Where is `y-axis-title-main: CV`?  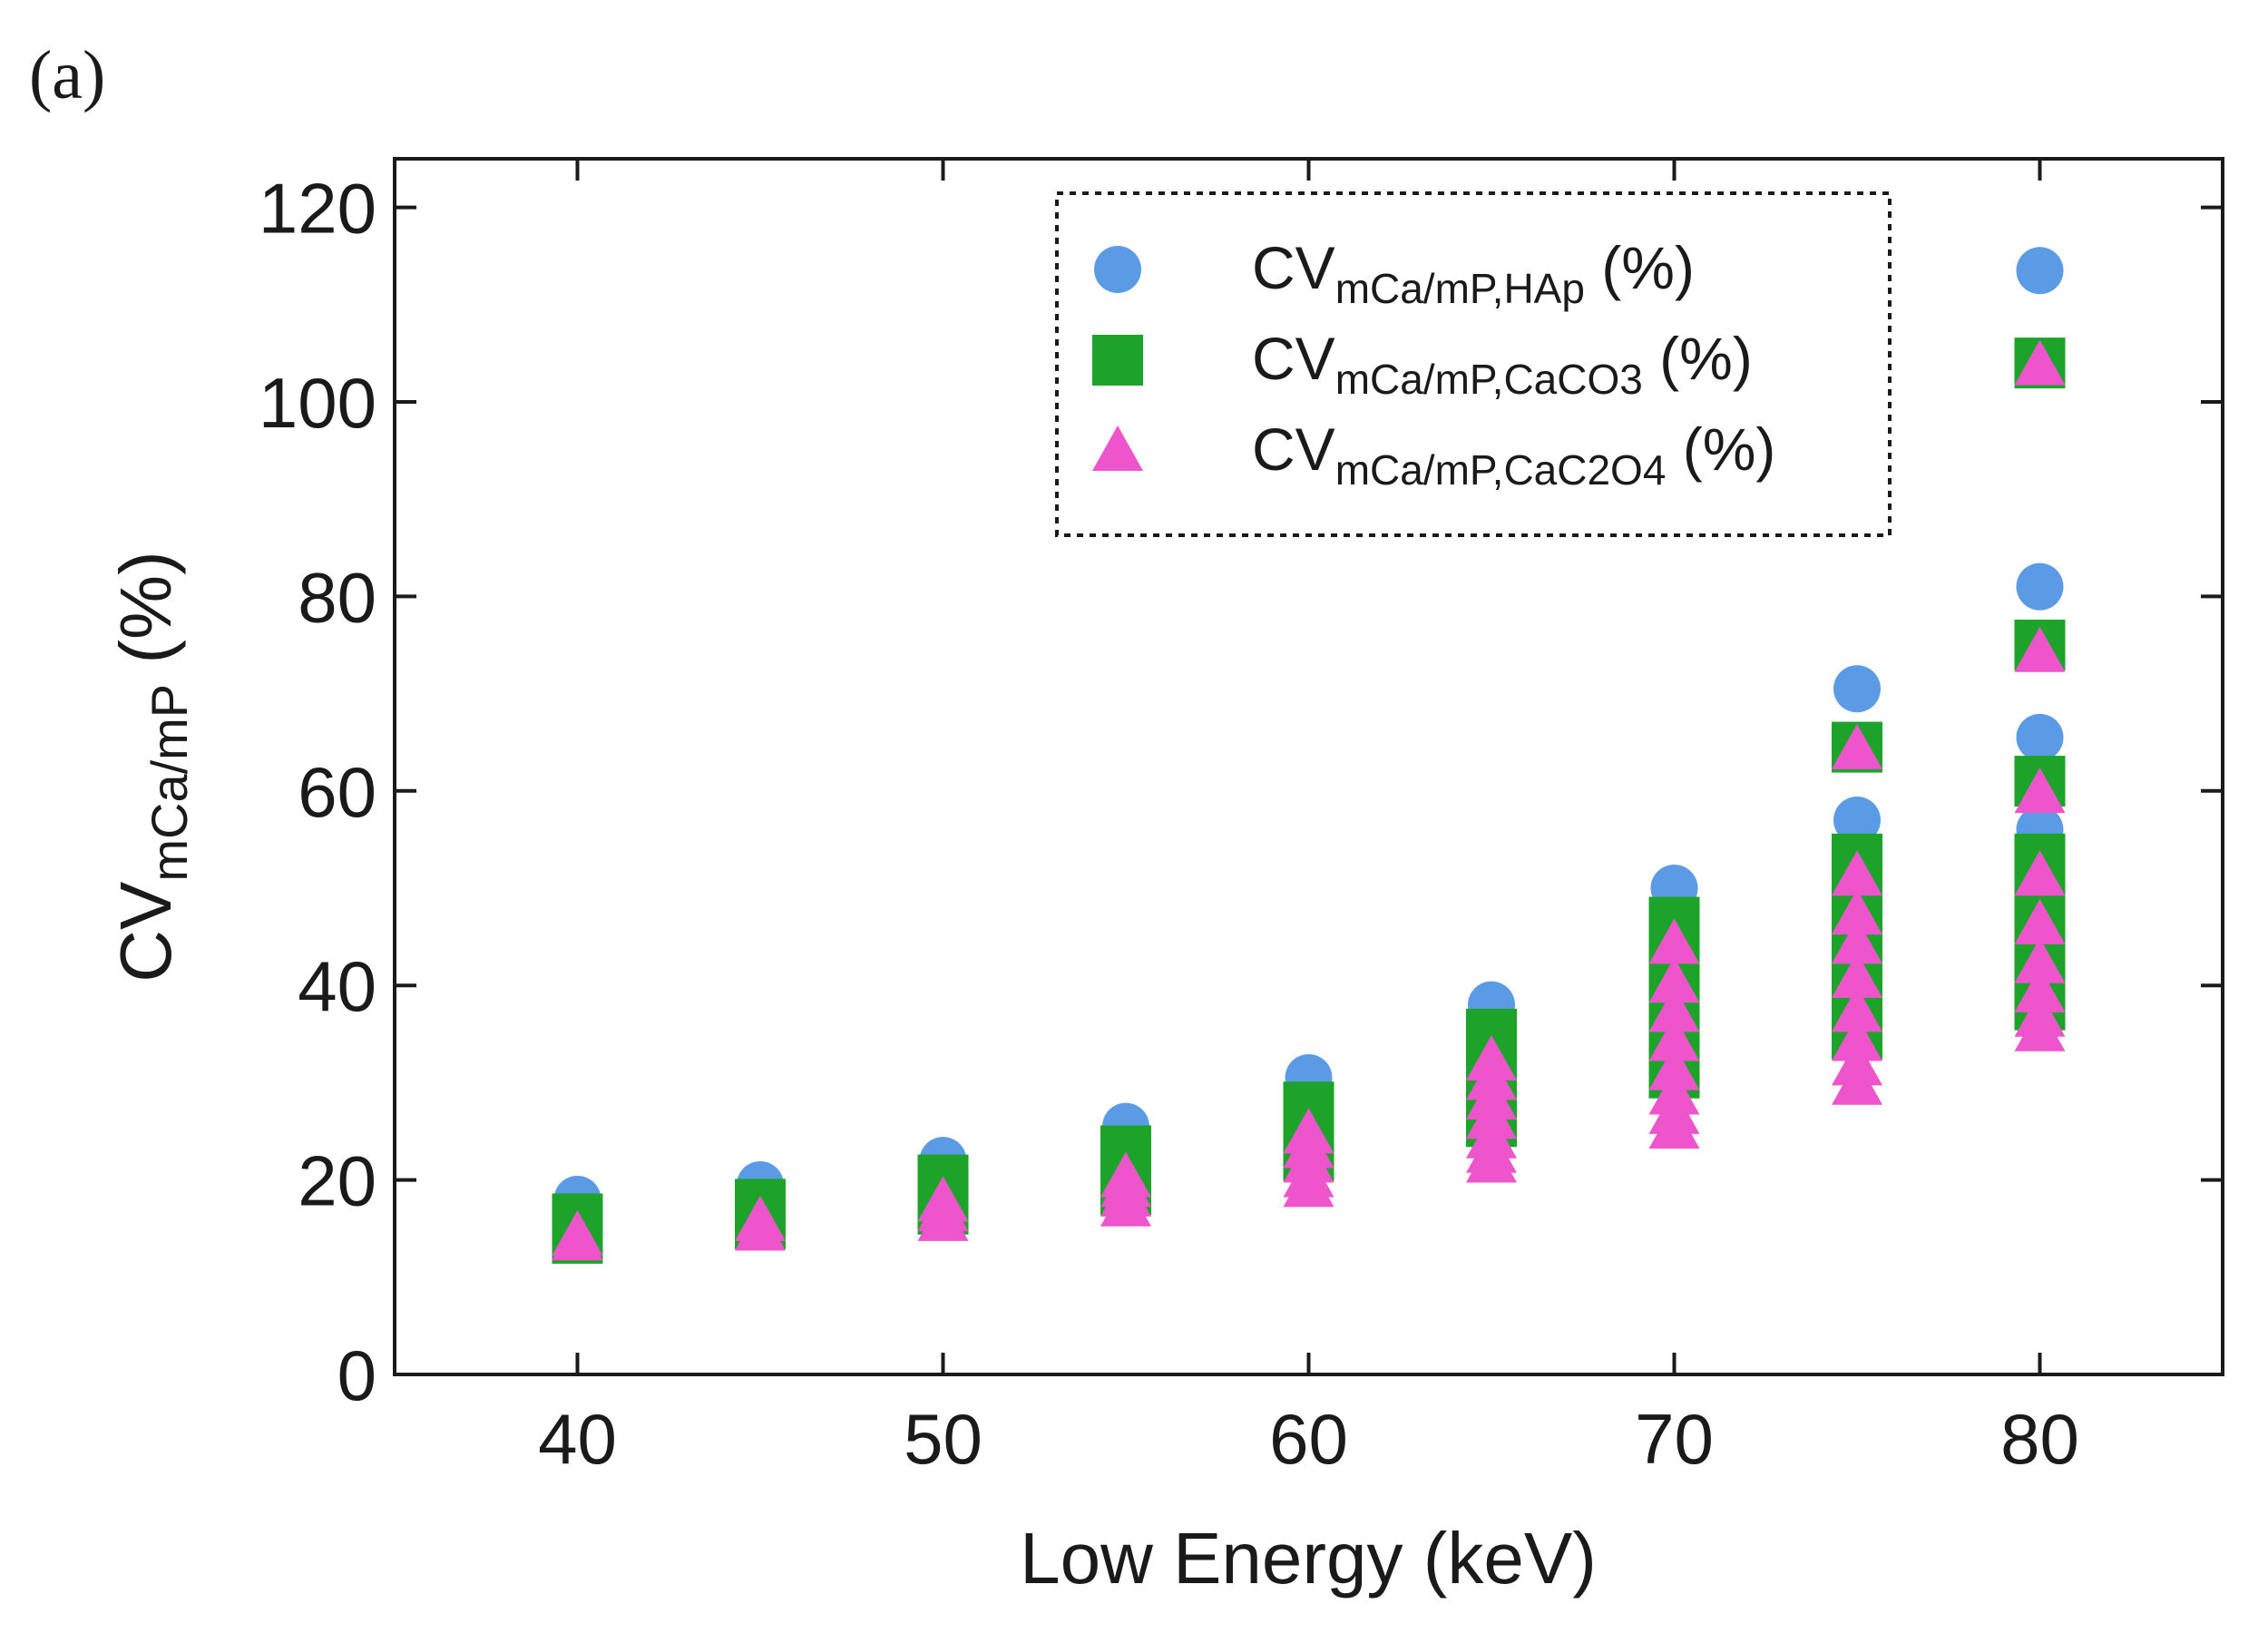
y-axis-title-main: CV is located at coordinates (146, 932).